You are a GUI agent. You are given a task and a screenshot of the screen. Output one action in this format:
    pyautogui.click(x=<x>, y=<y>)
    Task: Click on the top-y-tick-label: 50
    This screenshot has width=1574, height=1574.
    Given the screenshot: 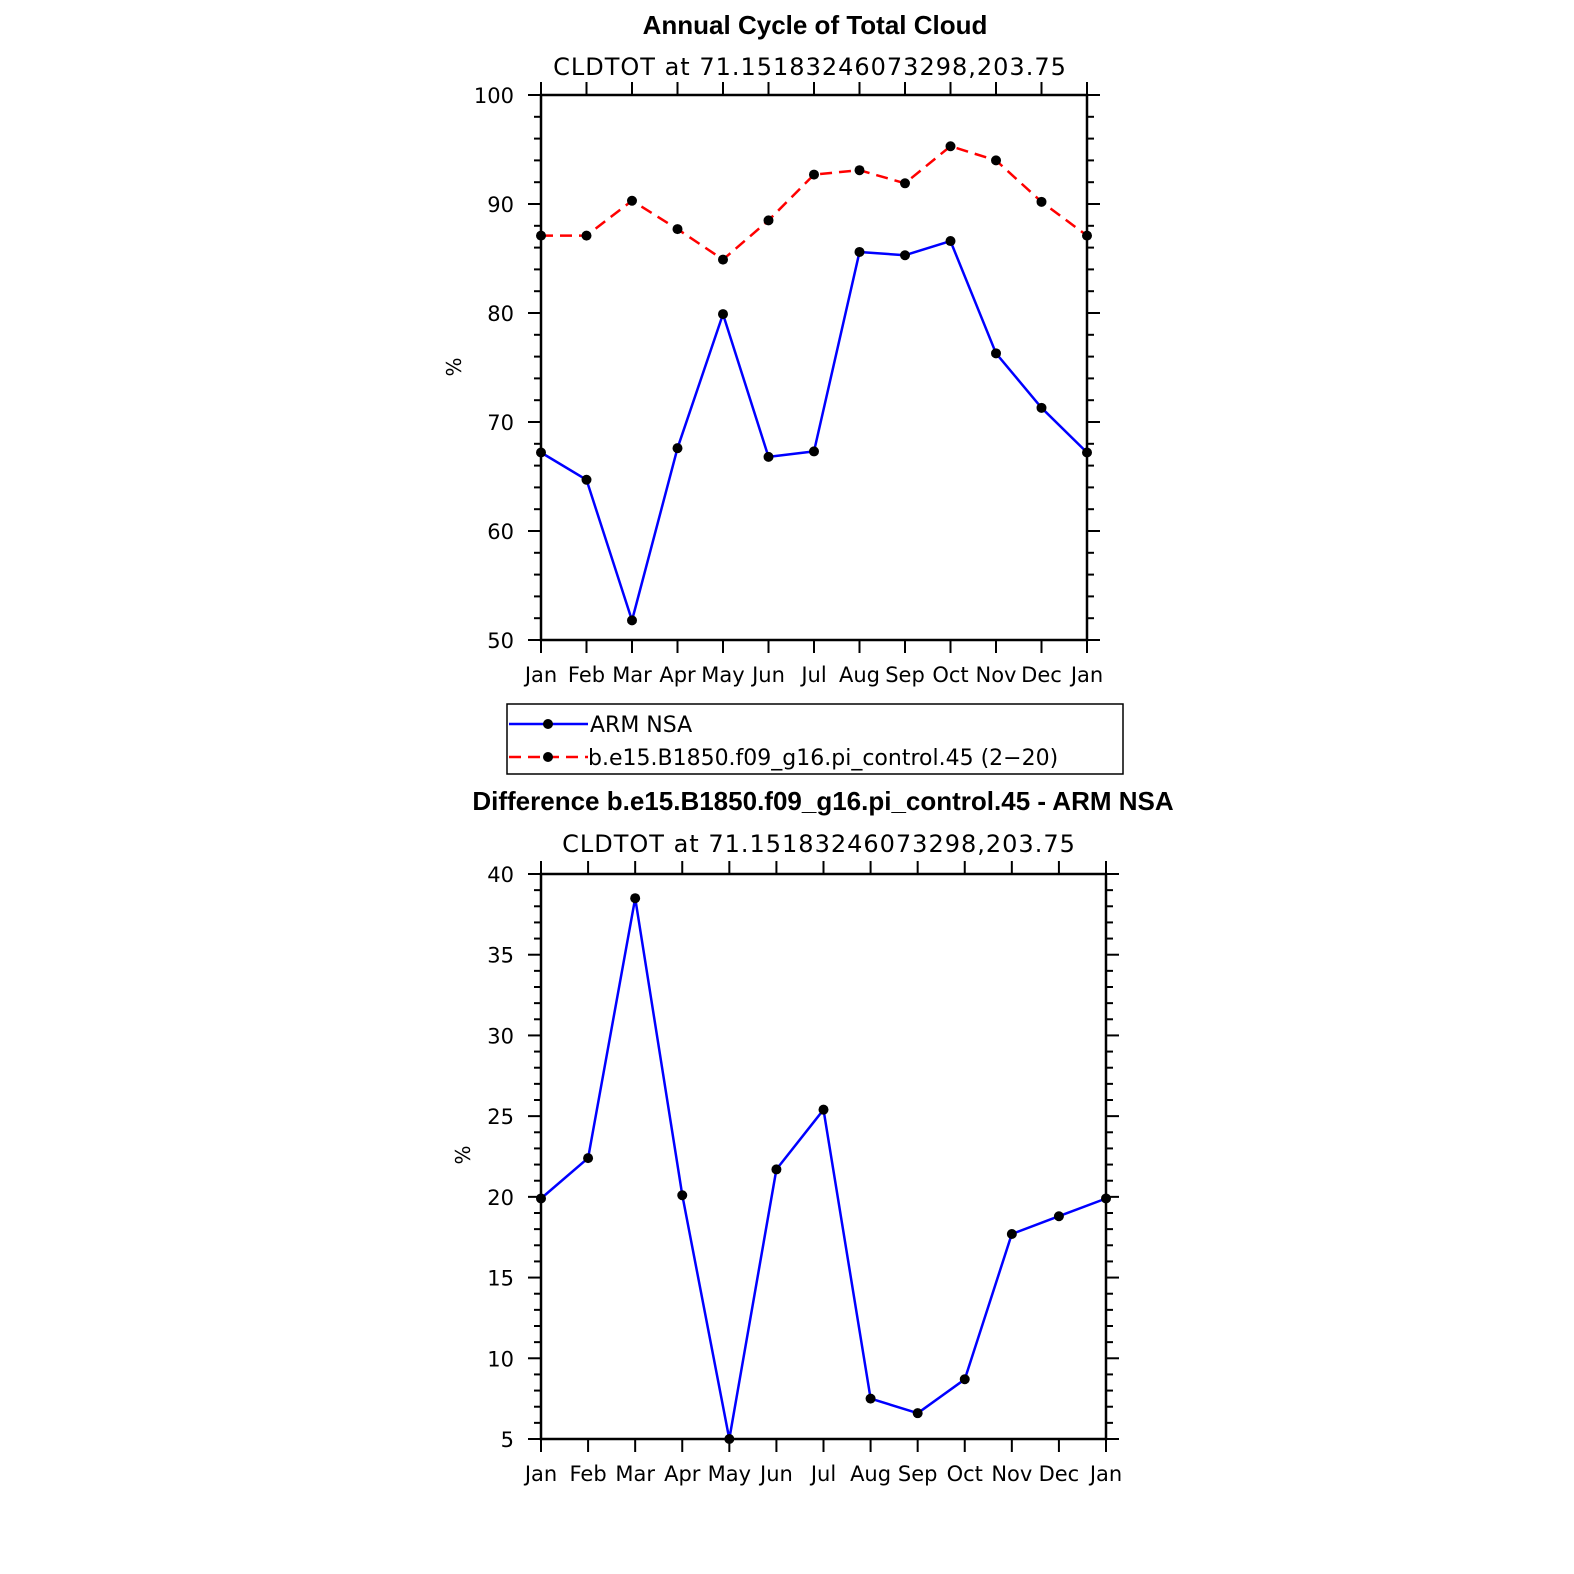 What is the action you would take?
    pyautogui.click(x=500, y=641)
    